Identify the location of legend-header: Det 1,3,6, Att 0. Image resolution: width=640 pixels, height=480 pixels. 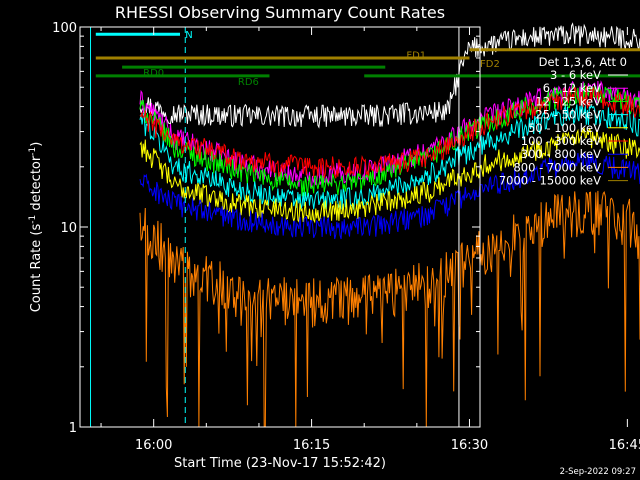
(583, 62).